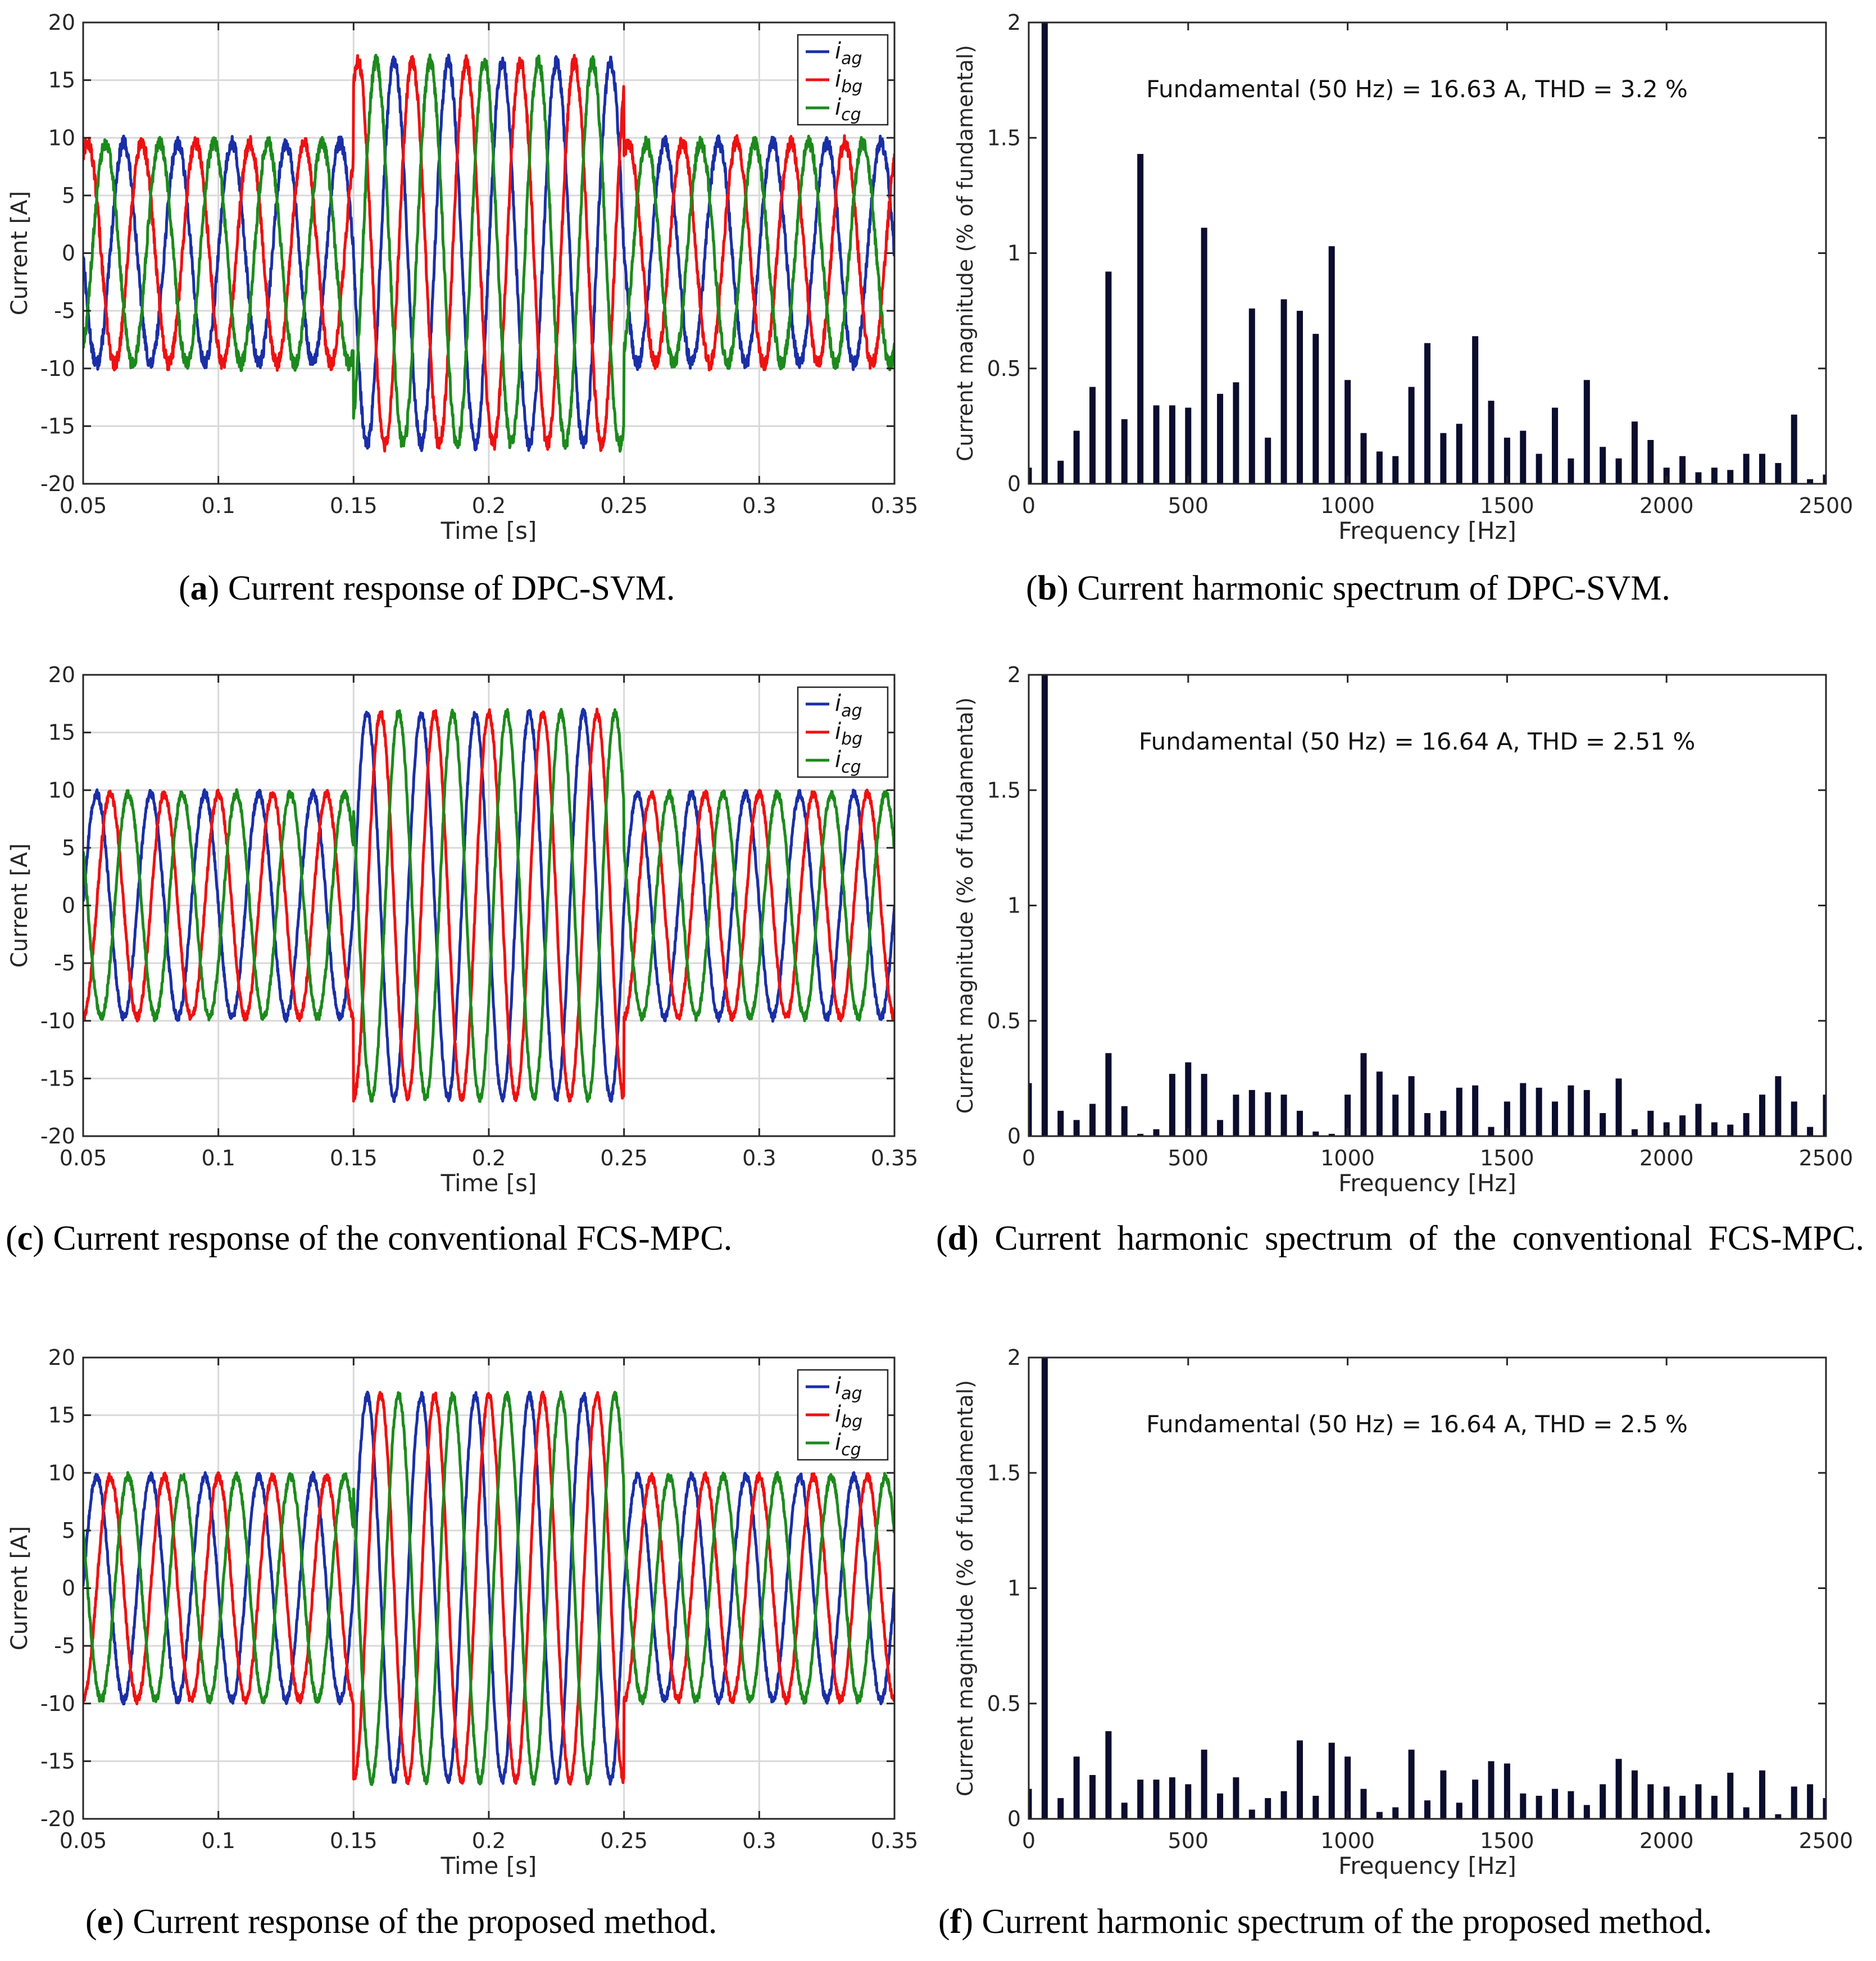  What do you see at coordinates (1683, 1807) in the screenshot?
I see `bar-2050hz` at bounding box center [1683, 1807].